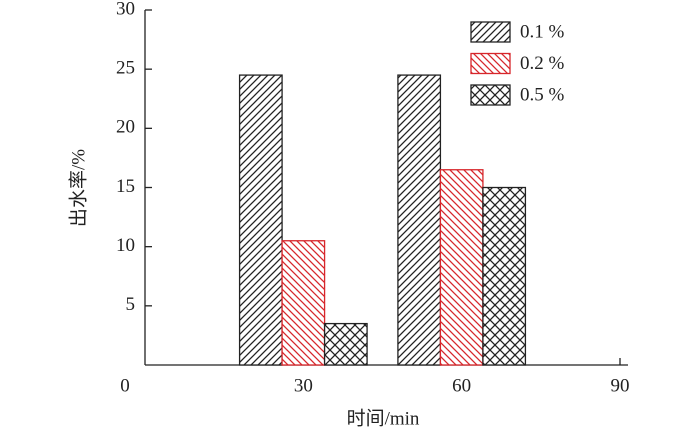 The image size is (700, 442). What do you see at coordinates (303, 385) in the screenshot?
I see `x-tick-label: 30` at bounding box center [303, 385].